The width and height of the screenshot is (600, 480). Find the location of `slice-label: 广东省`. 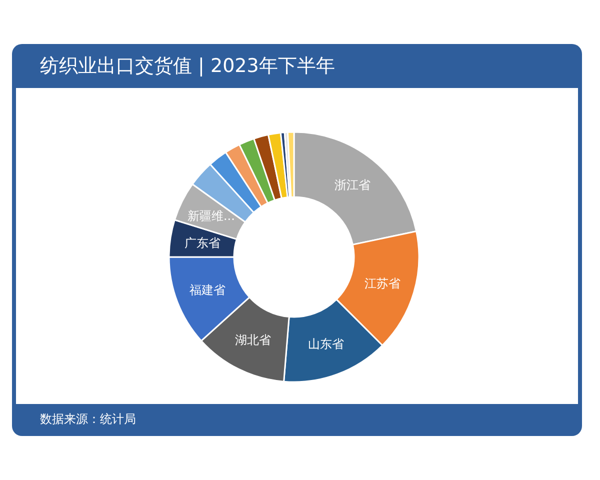

slice-label: 广东省 is located at coordinates (202, 243).